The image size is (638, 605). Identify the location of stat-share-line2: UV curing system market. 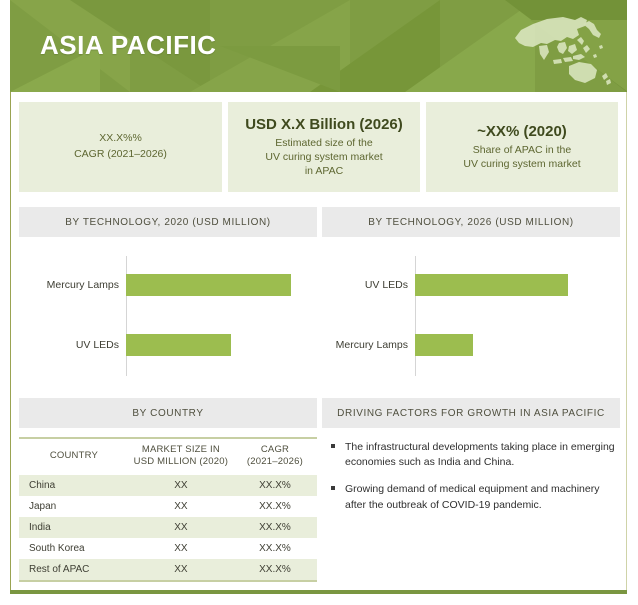
(522, 163).